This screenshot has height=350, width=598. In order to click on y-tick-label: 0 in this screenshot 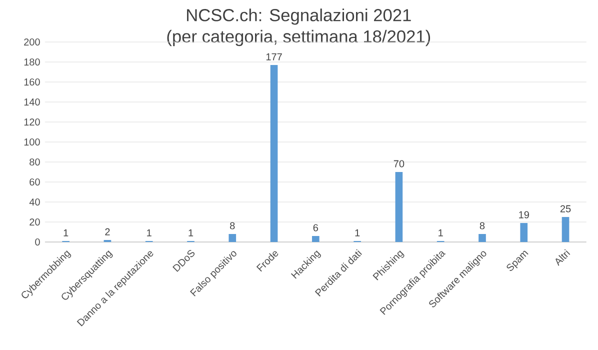, I will do `click(37, 242)`.